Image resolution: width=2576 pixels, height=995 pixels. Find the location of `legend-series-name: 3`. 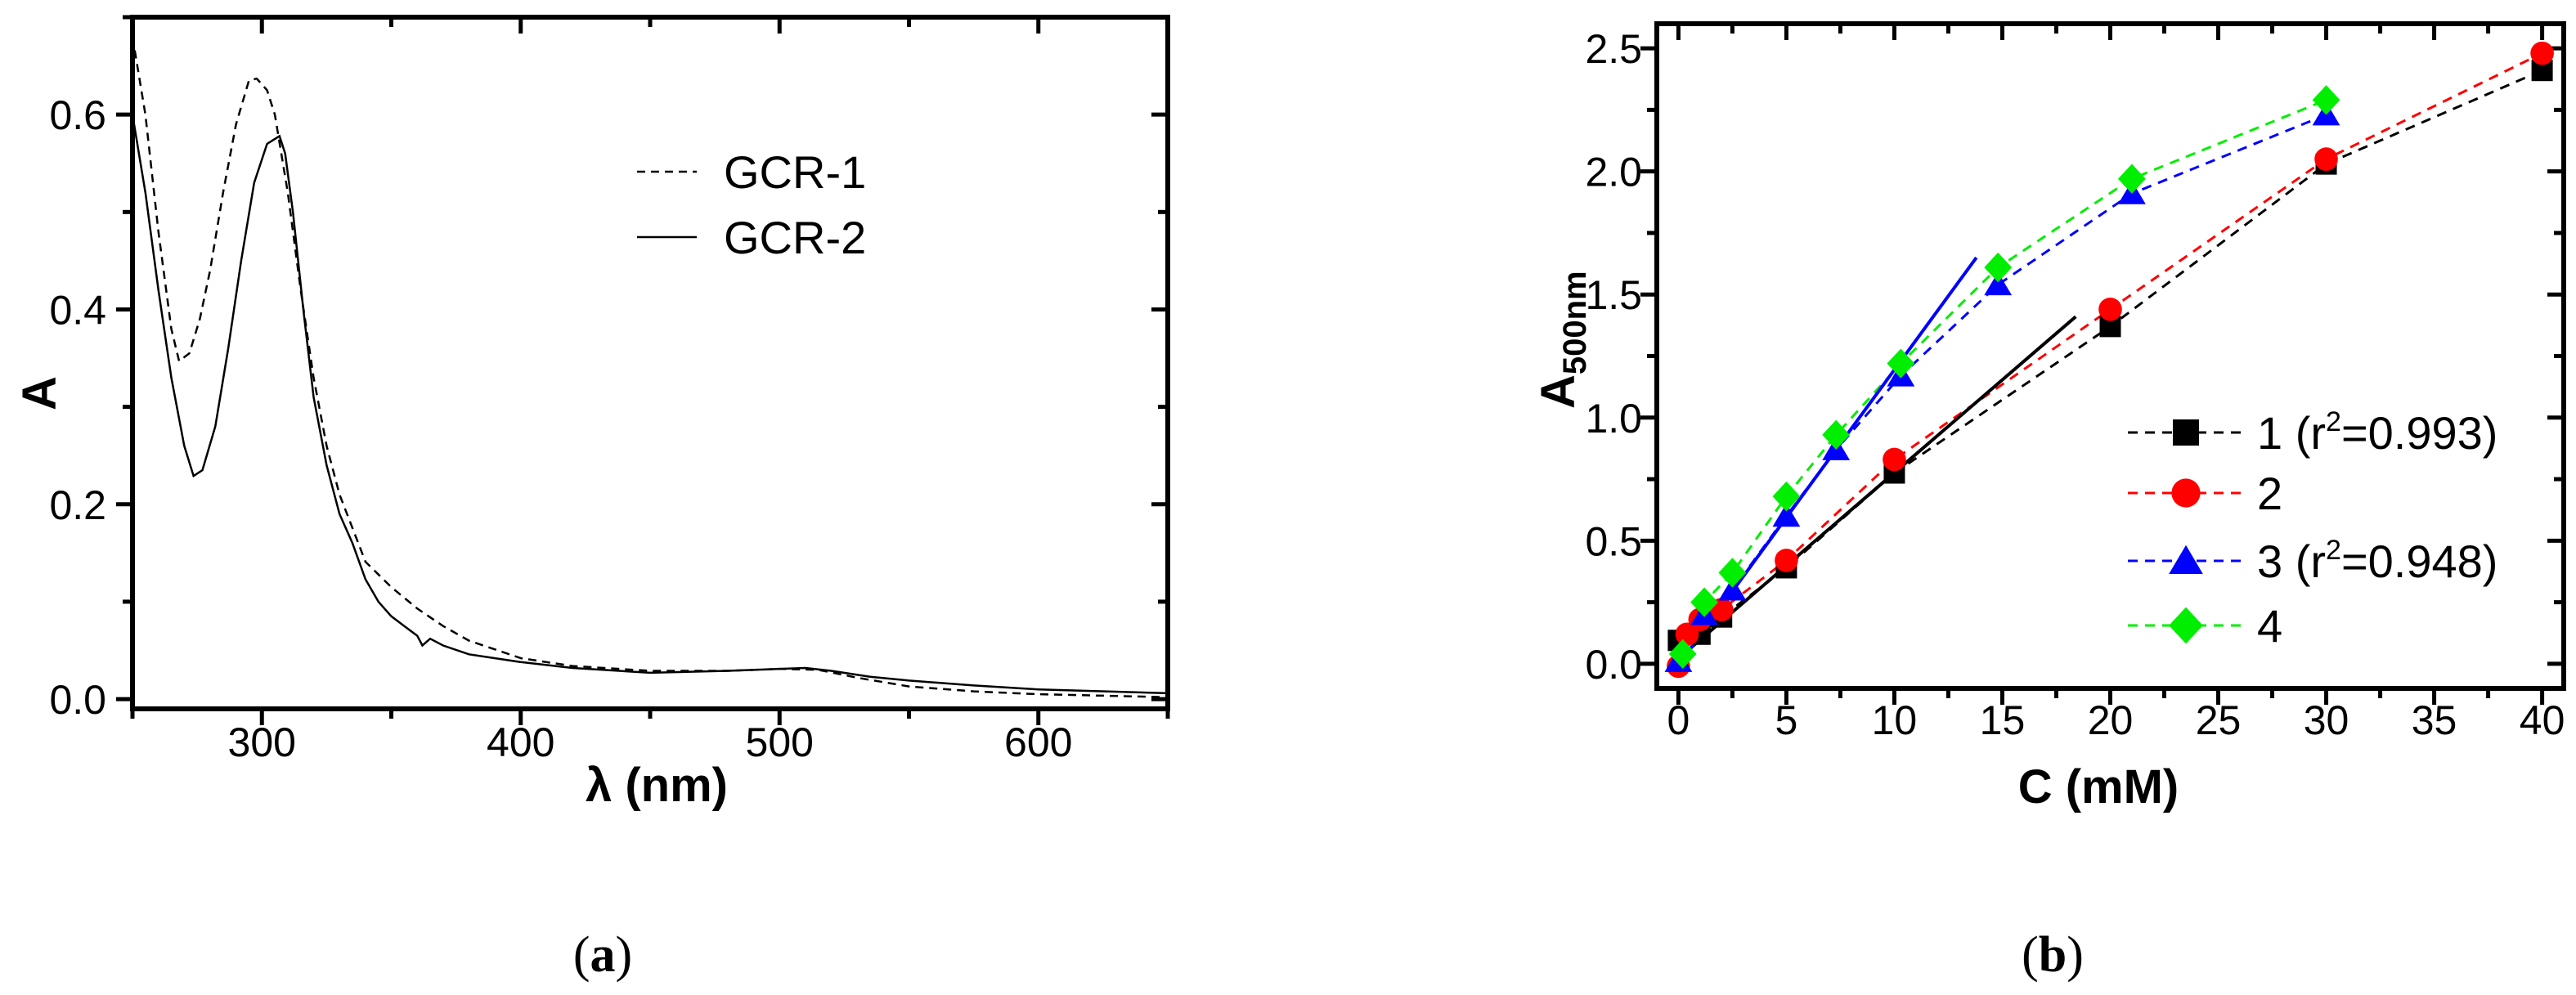

legend-series-name: 3 is located at coordinates (2269, 561).